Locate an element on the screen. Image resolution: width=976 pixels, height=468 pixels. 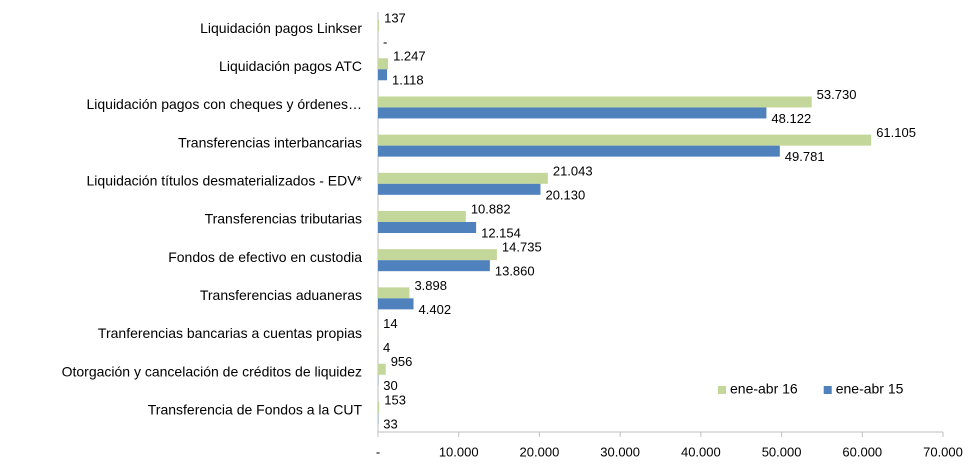
y-tick-label: Liquidación pagos ATC is located at coordinates (290, 66).